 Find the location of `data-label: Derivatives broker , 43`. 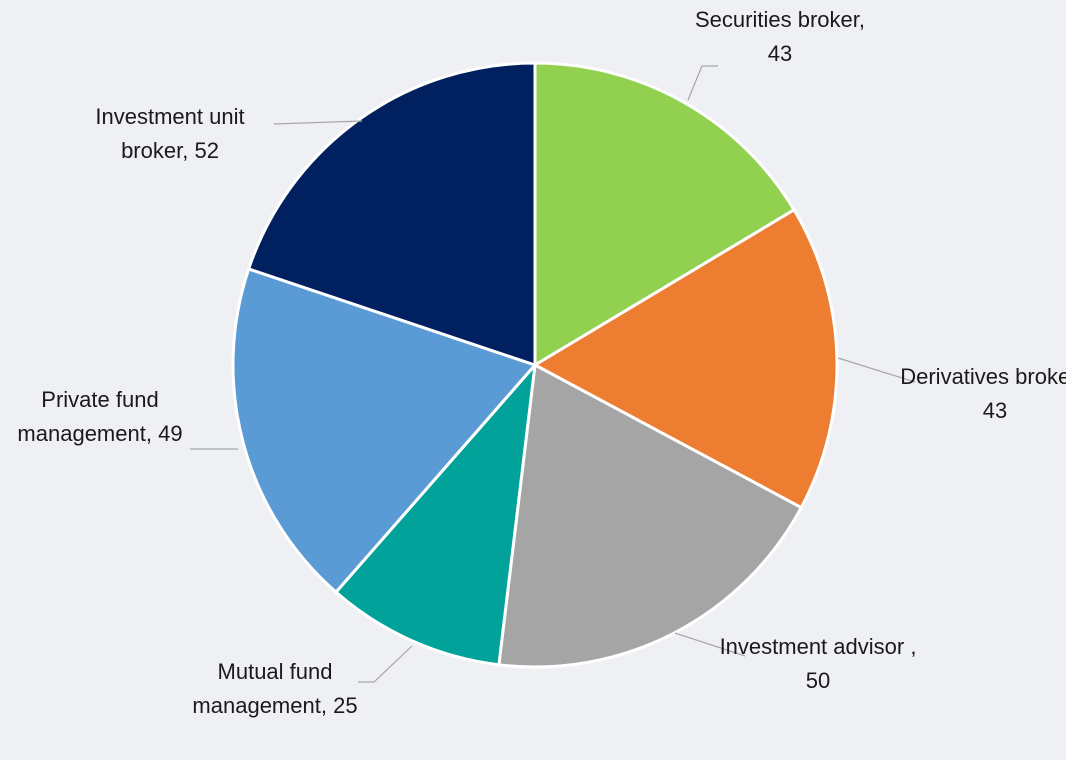

data-label: Derivatives broker , 43 is located at coordinates (983, 394).